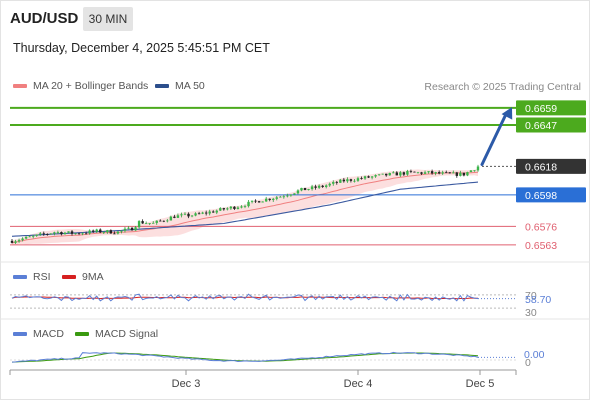 This screenshot has width=590, height=400. I want to click on legend-label: MA 50, so click(190, 86).